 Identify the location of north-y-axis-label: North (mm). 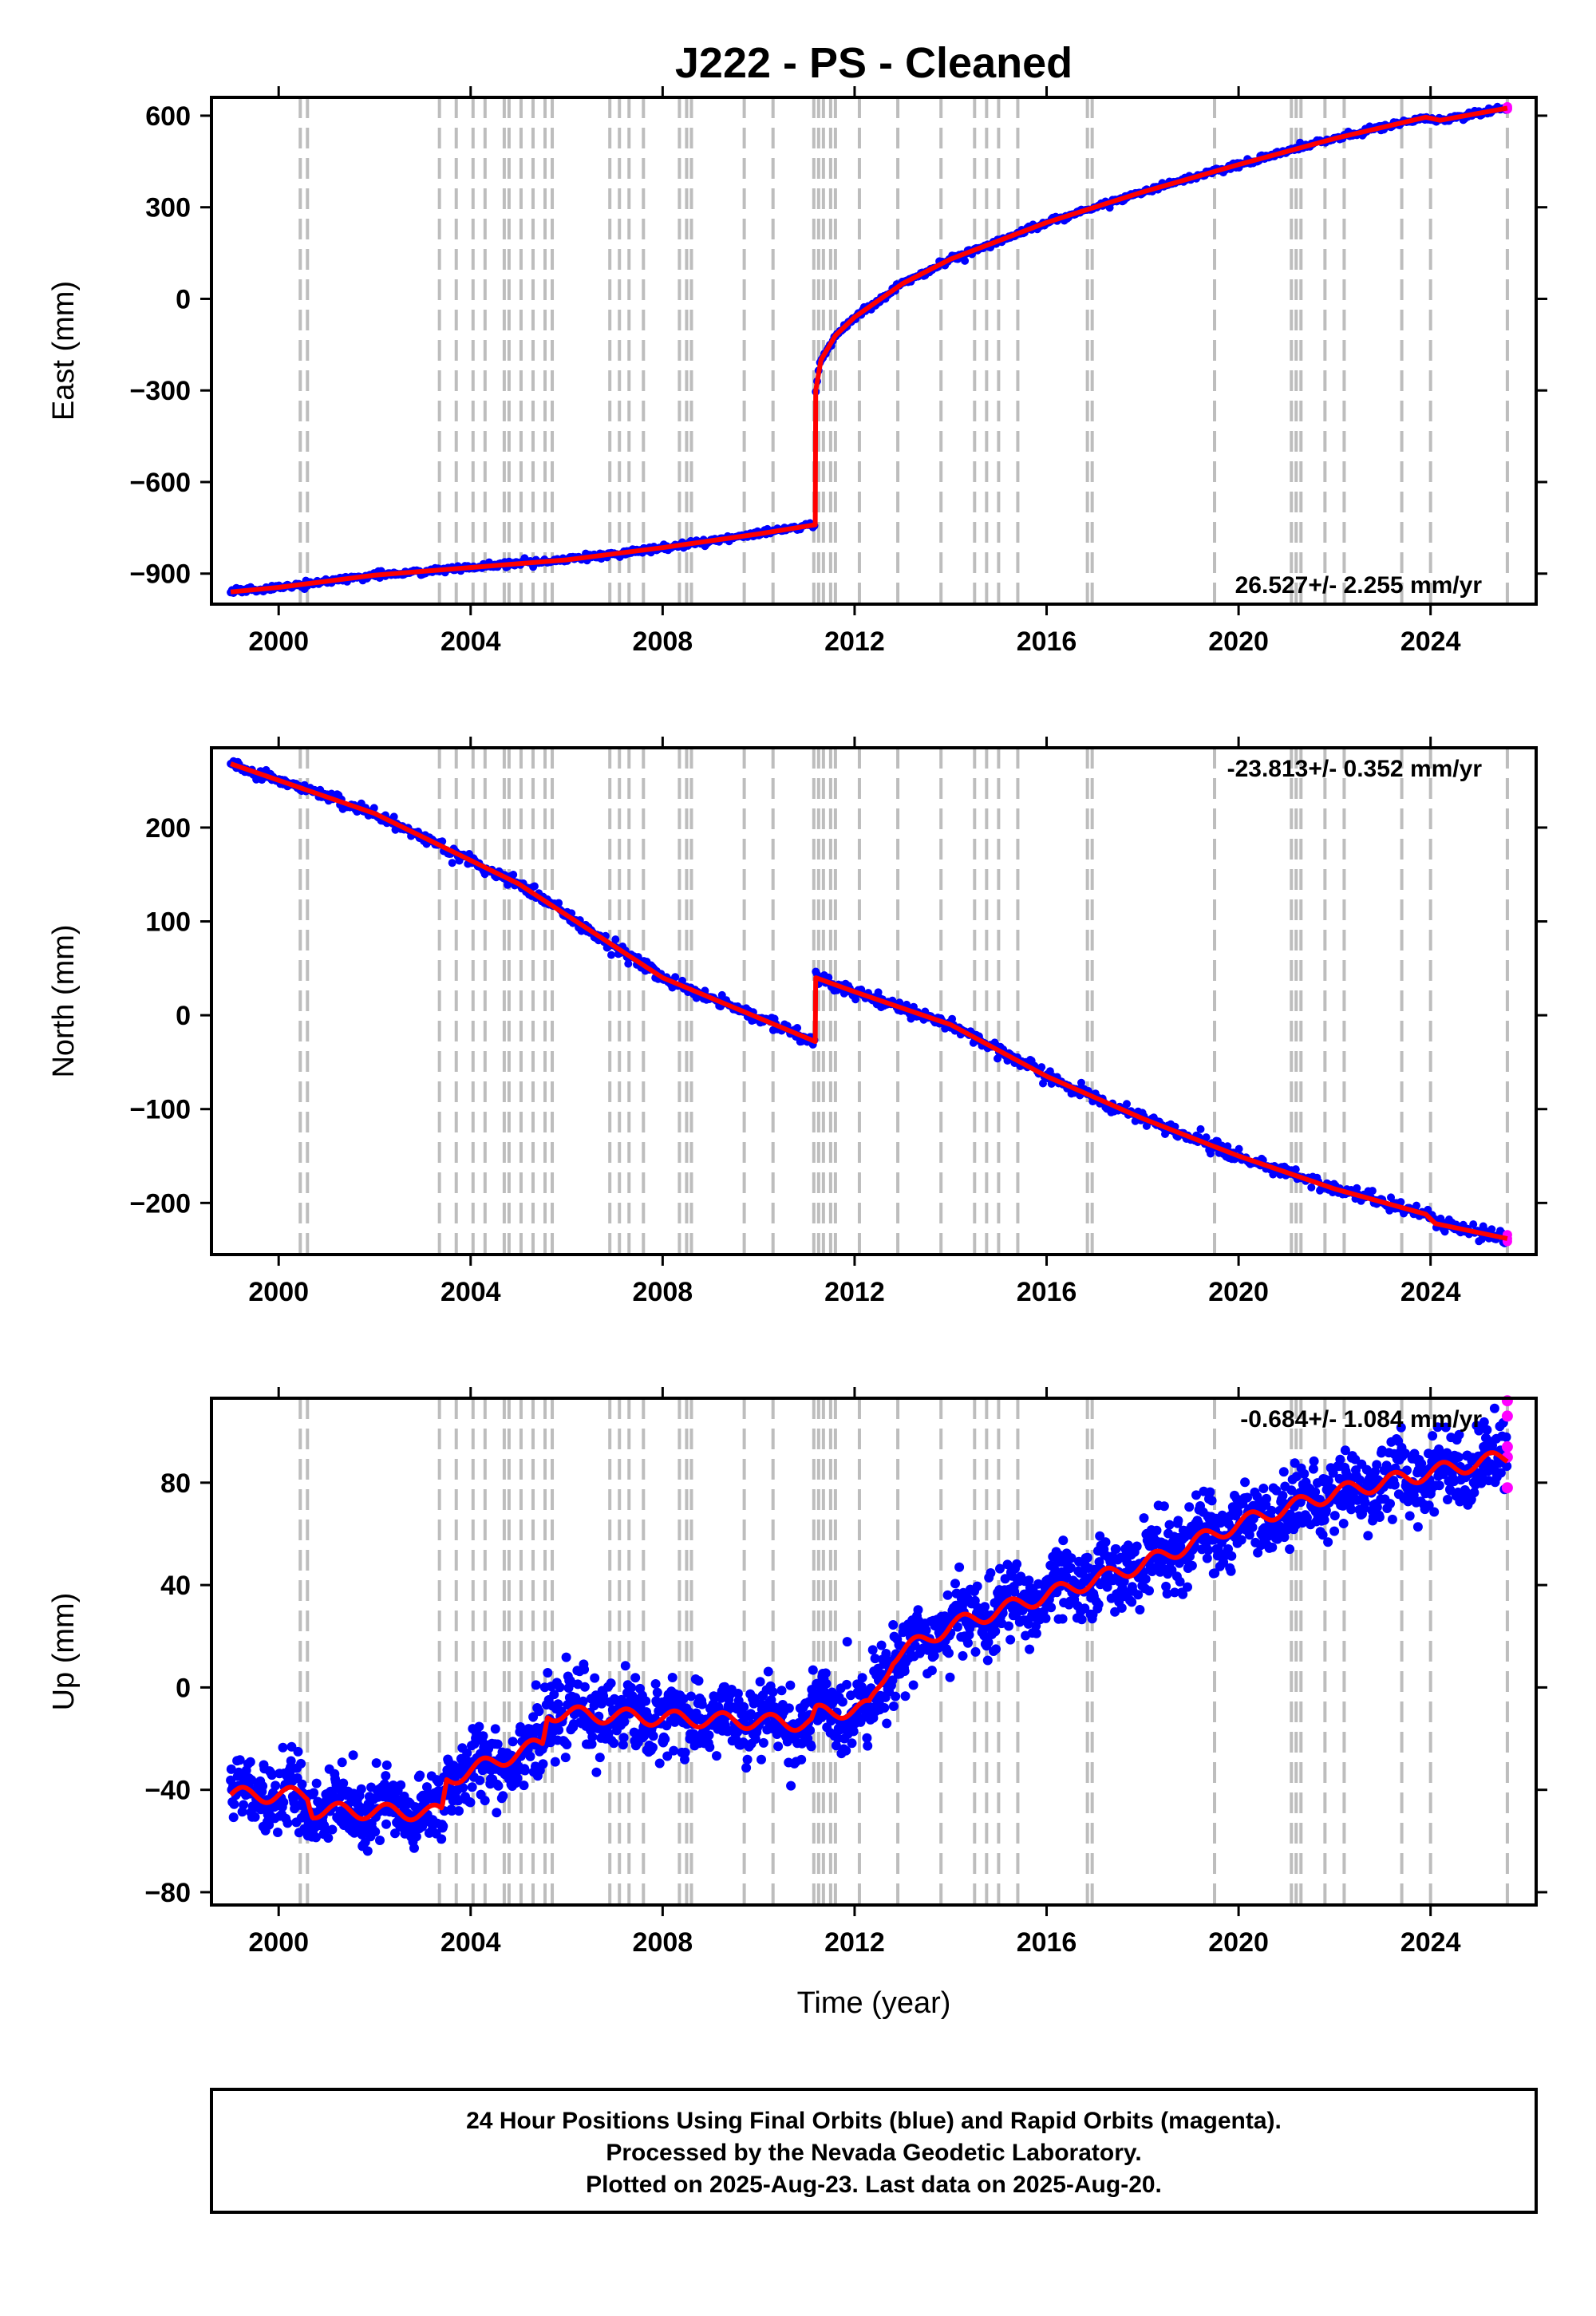
(64, 1001).